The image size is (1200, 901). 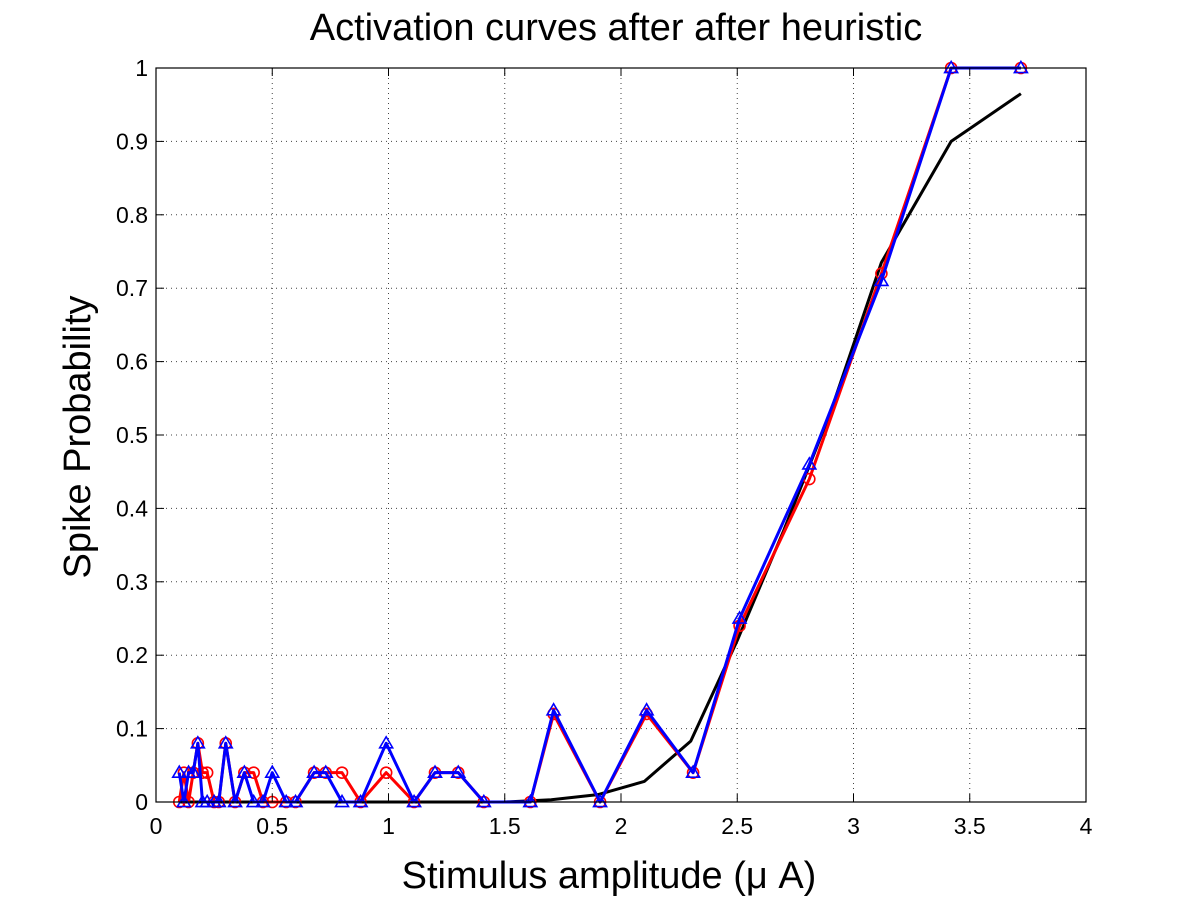 I want to click on y-tick-label: 0.9, so click(x=132, y=141).